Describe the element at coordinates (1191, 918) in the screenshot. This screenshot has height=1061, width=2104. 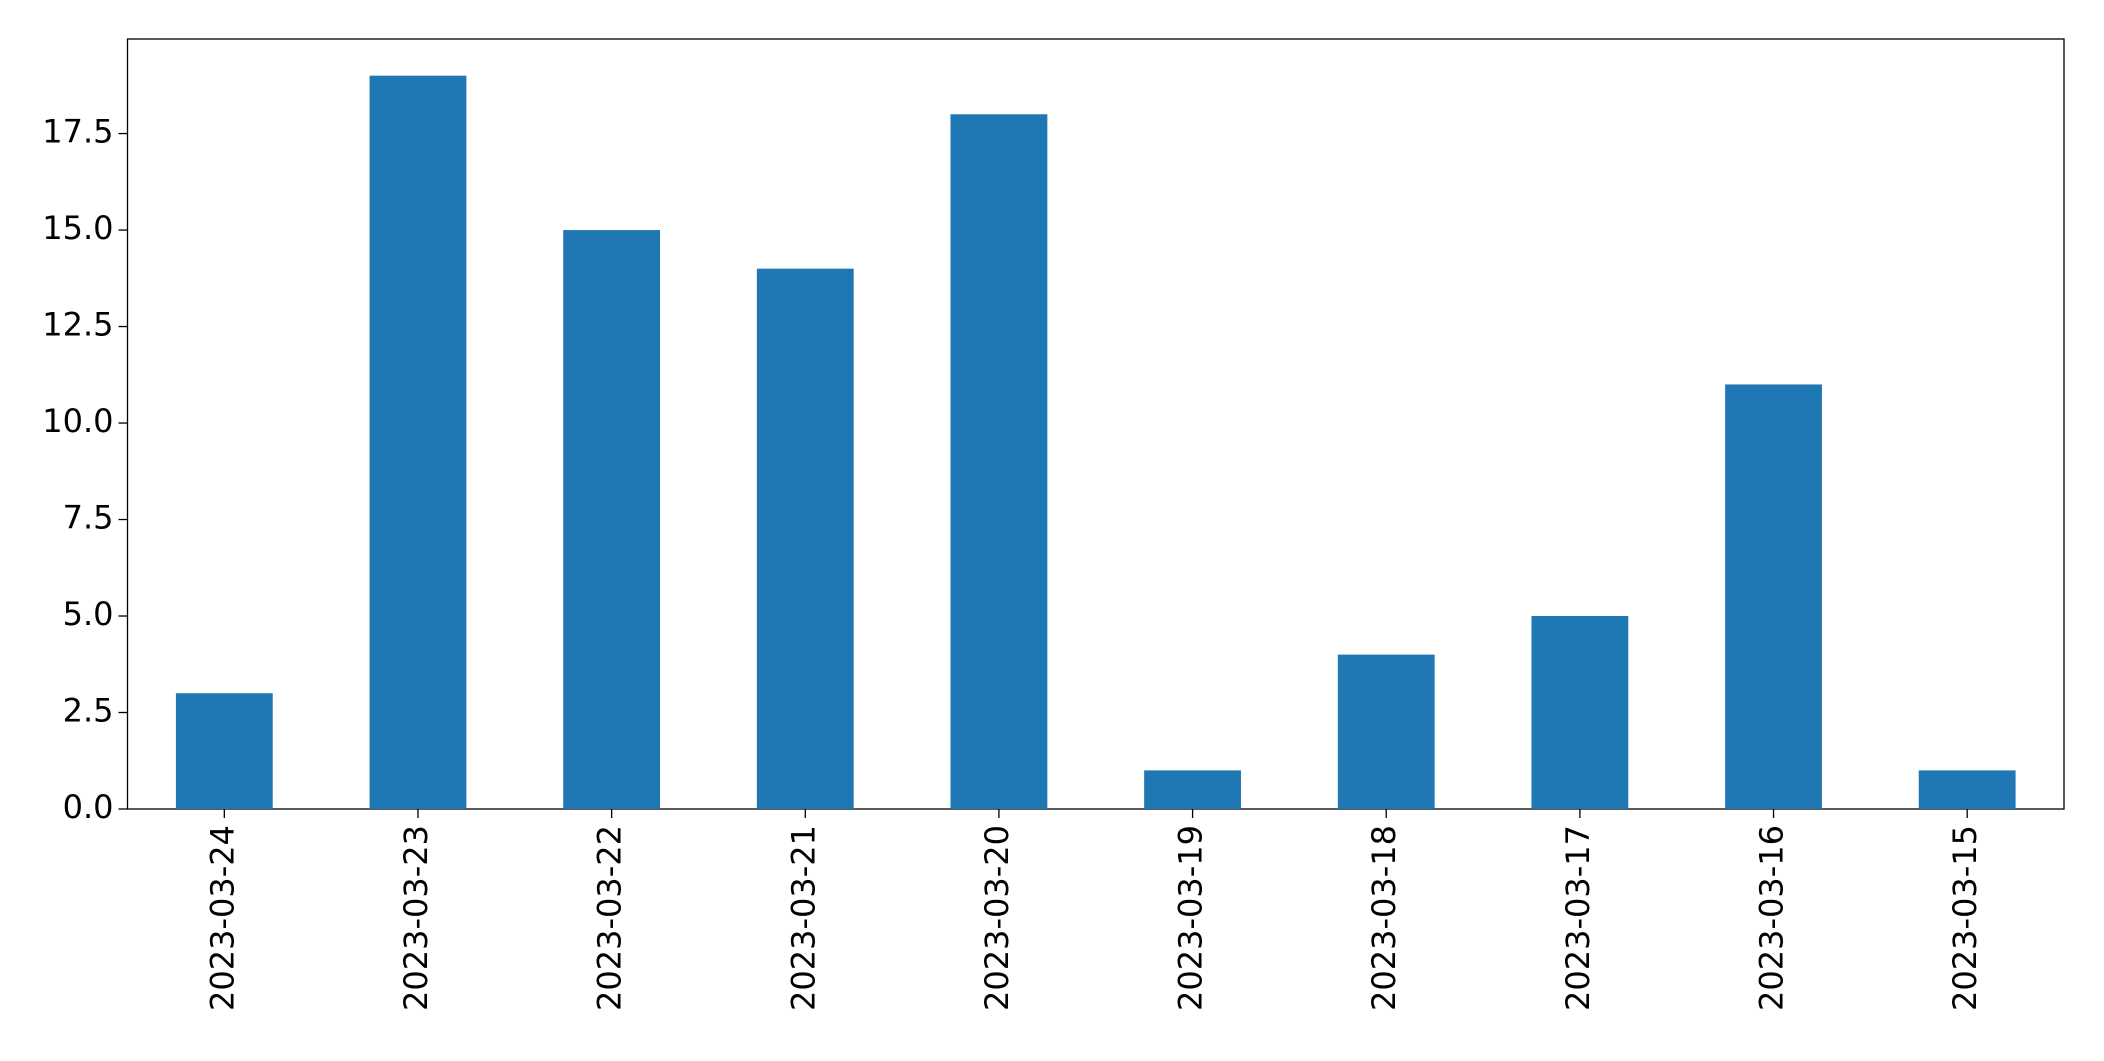
I see `x-tick-label: 2023-03-19` at that location.